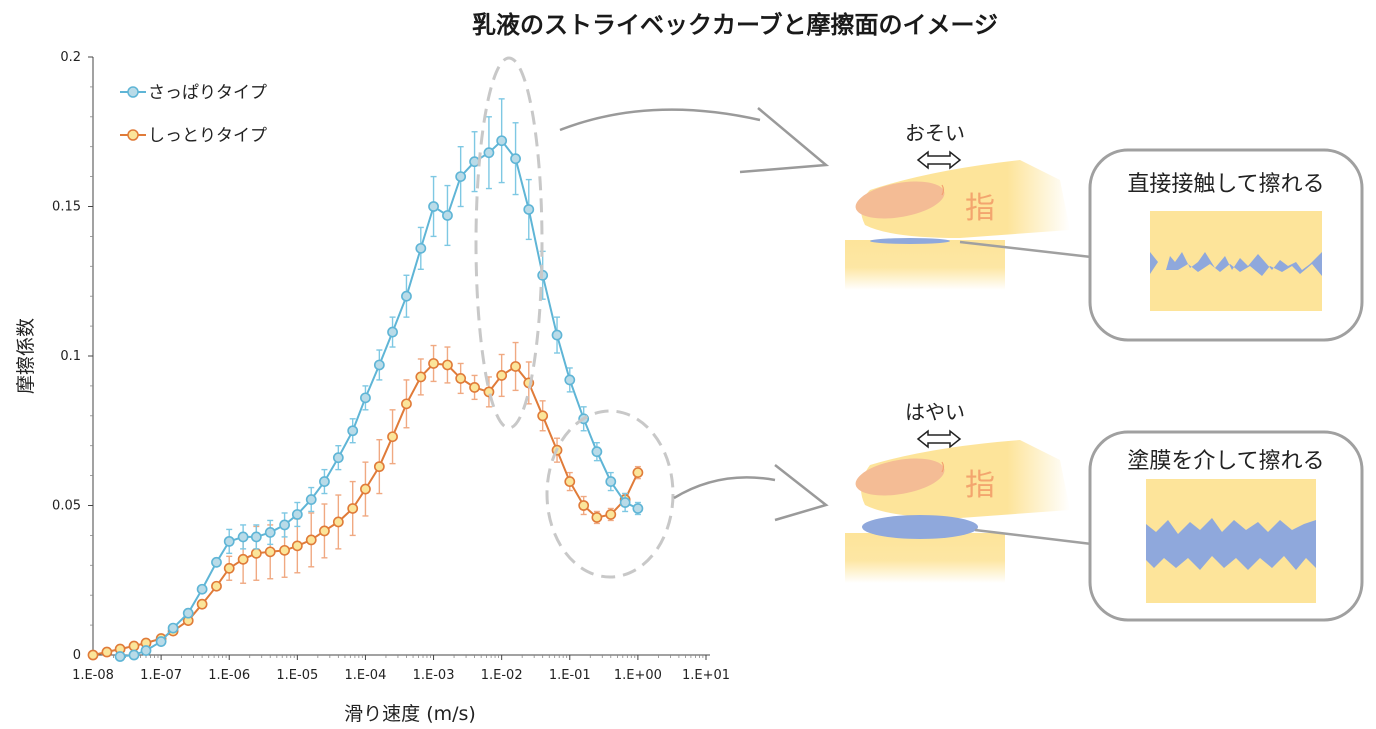 The width and height of the screenshot is (1376, 729). What do you see at coordinates (1225, 184) in the screenshot?
I see `bubble-text-top: 直接接触して擦れる` at bounding box center [1225, 184].